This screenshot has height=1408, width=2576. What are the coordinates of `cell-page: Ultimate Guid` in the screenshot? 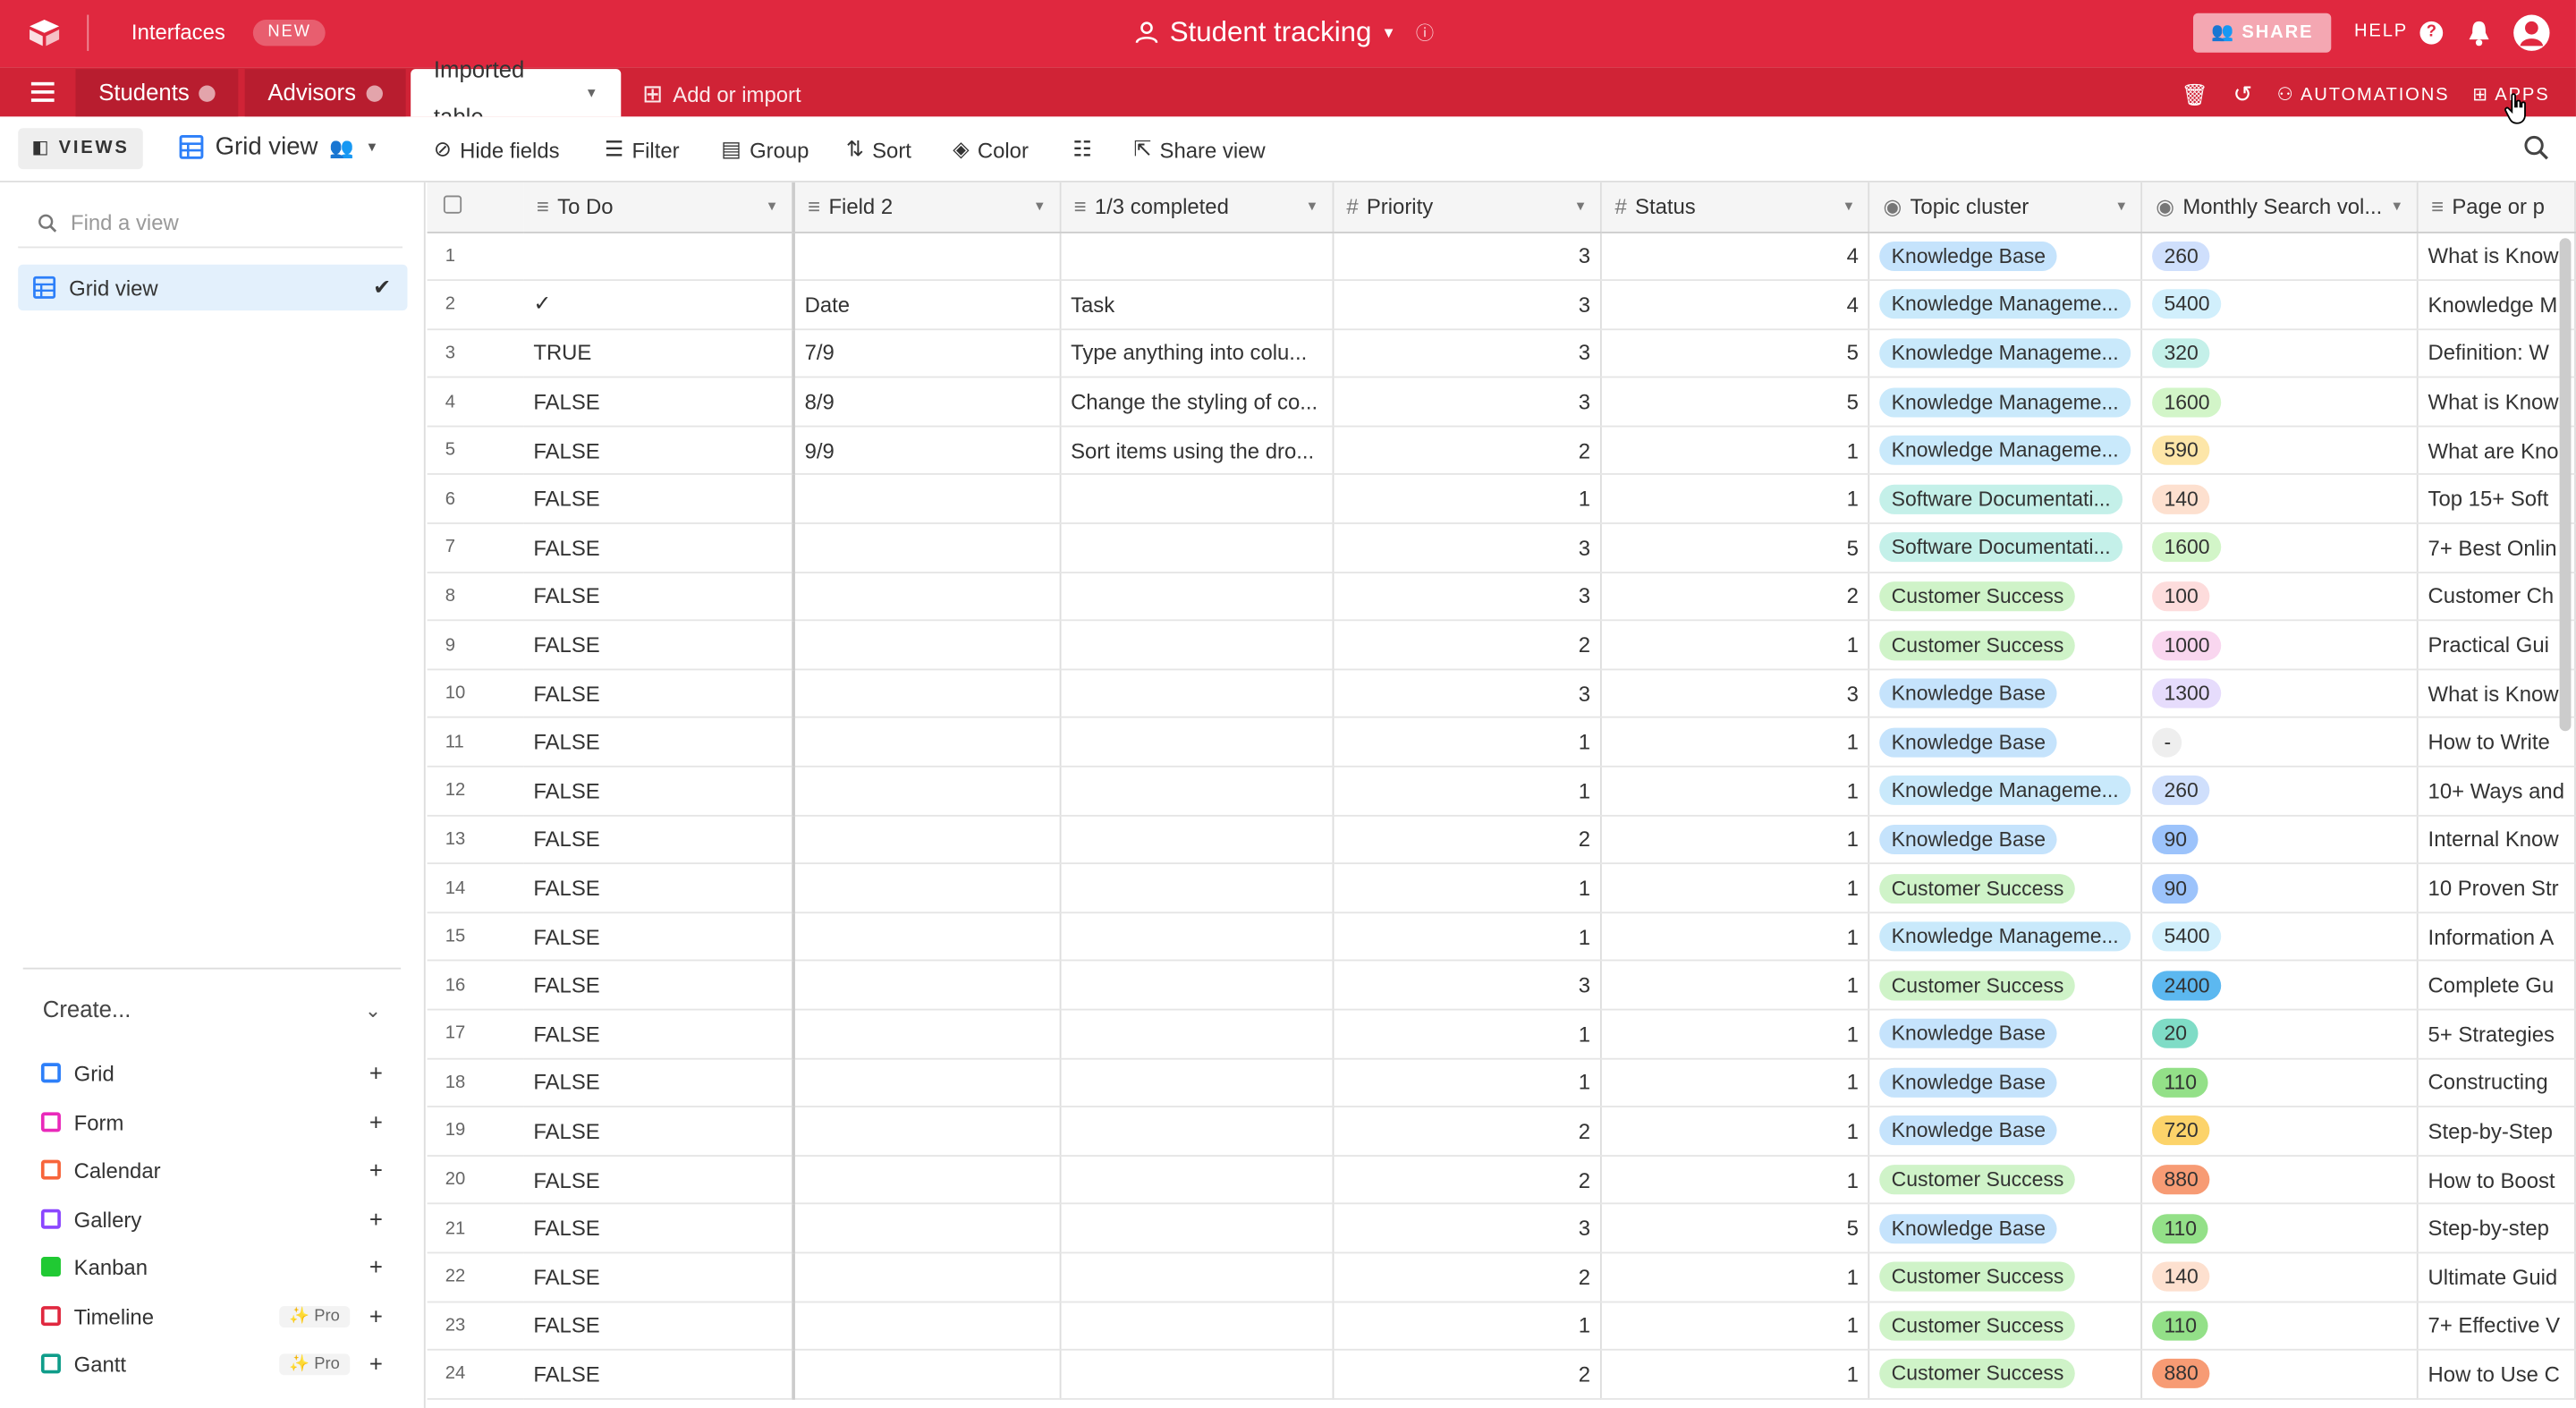 It's located at (2496, 1277).